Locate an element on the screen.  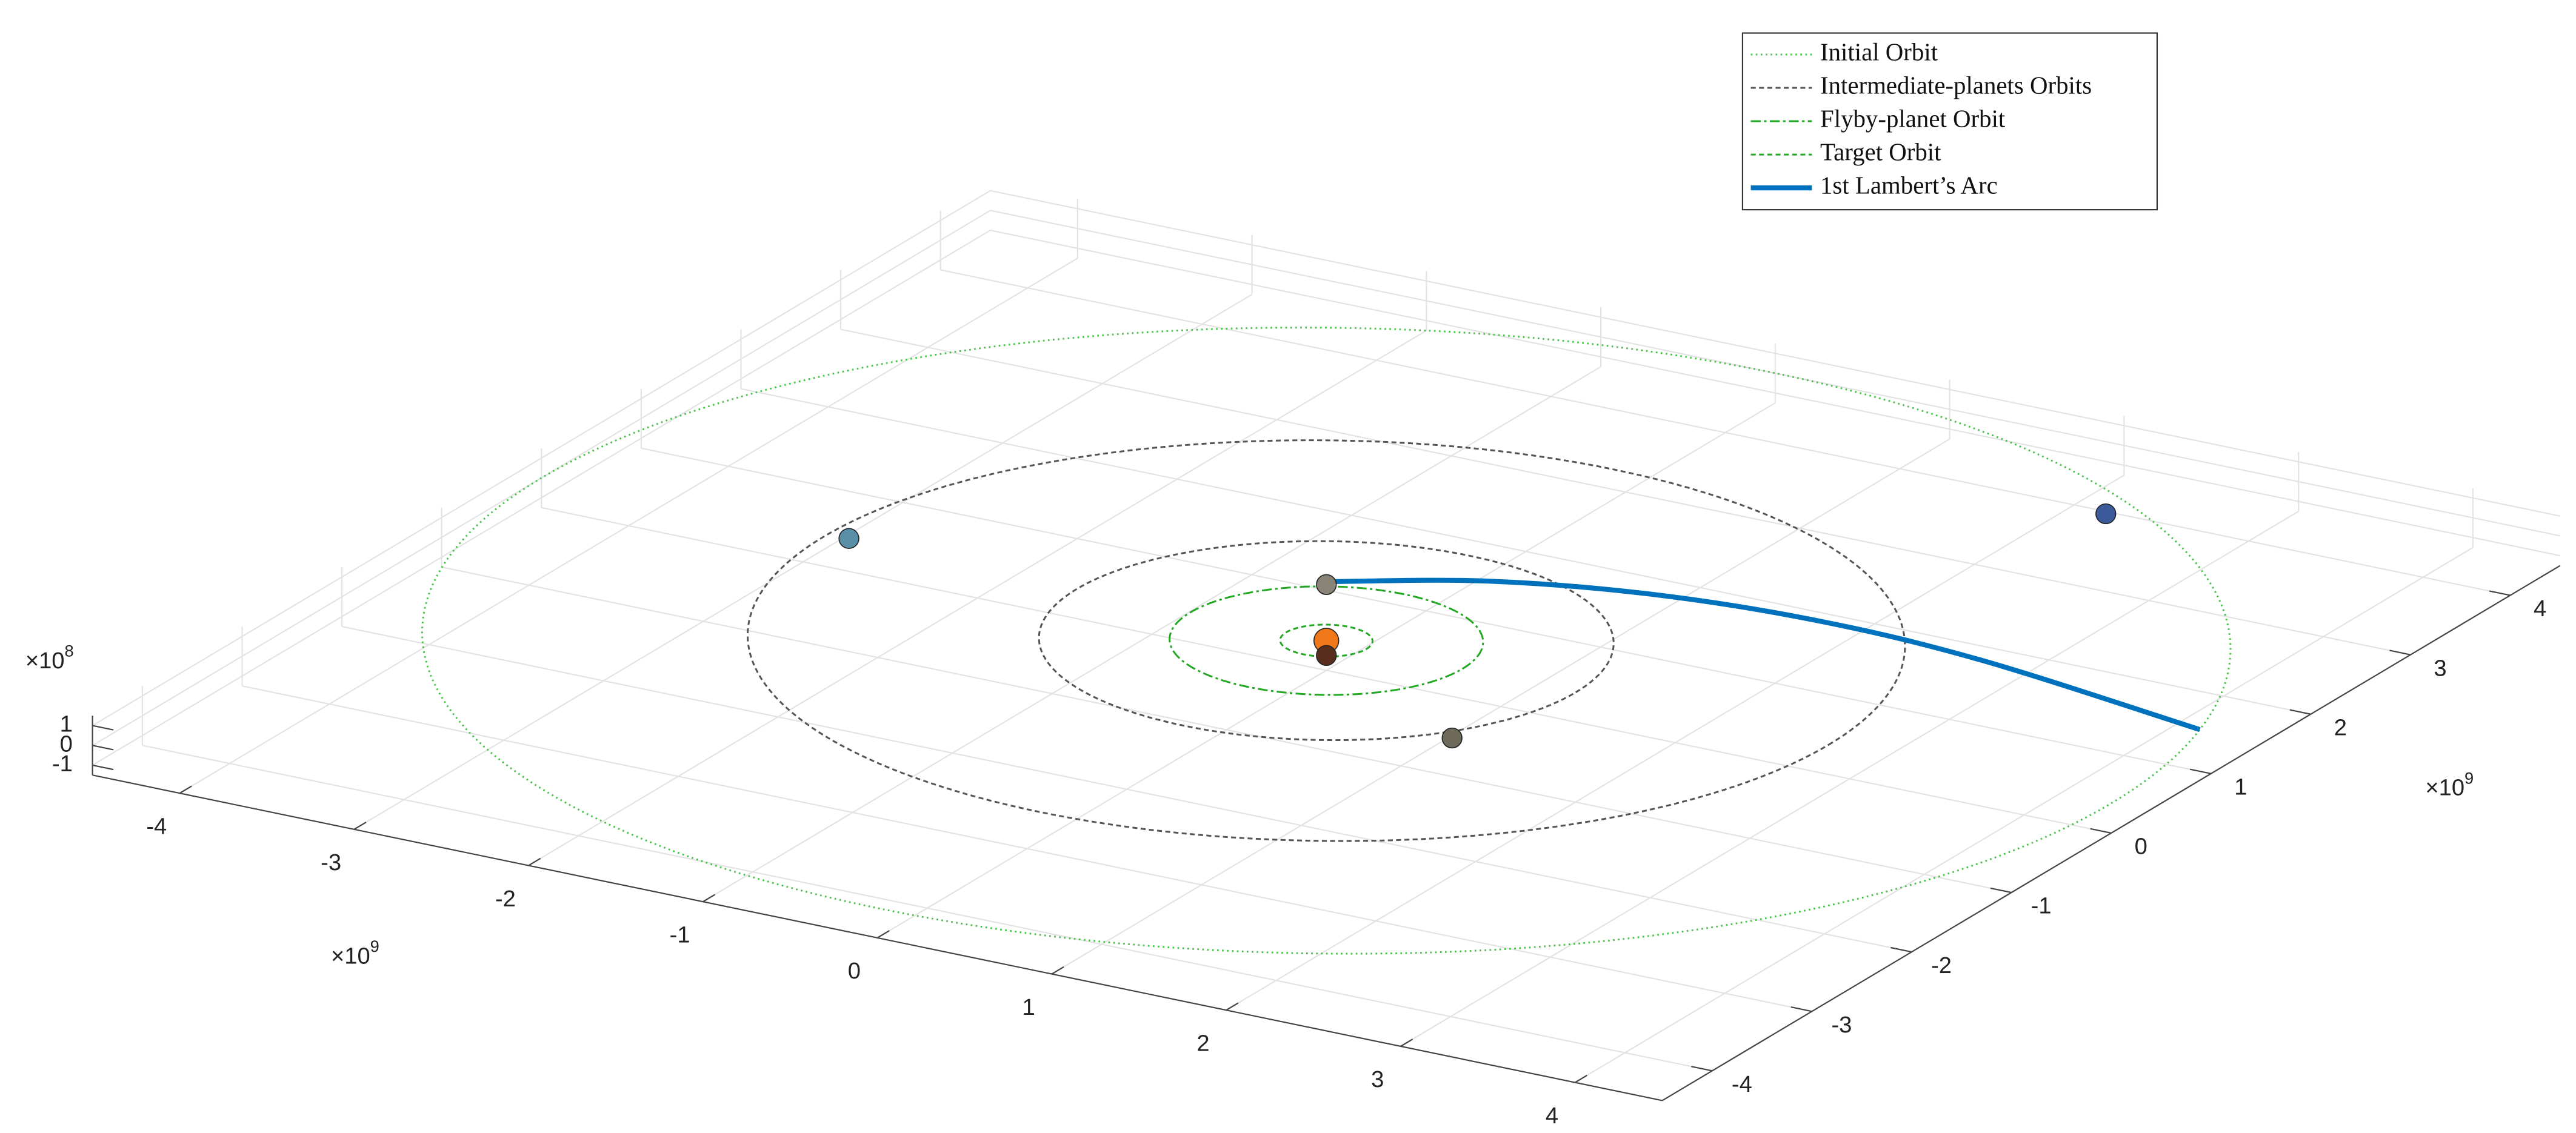
legend-label: Target Orbit is located at coordinates (1881, 151).